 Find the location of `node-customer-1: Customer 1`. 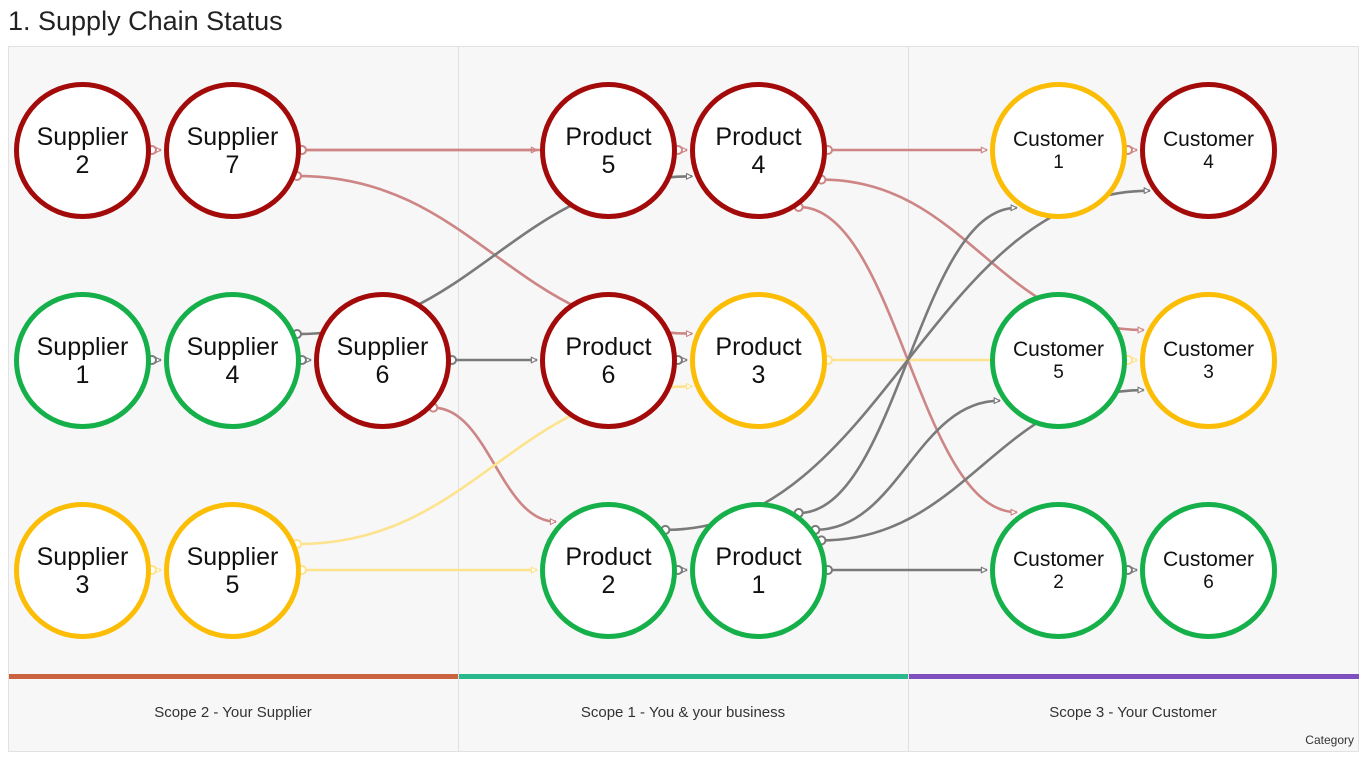

node-customer-1: Customer 1 is located at coordinates (1058, 150).